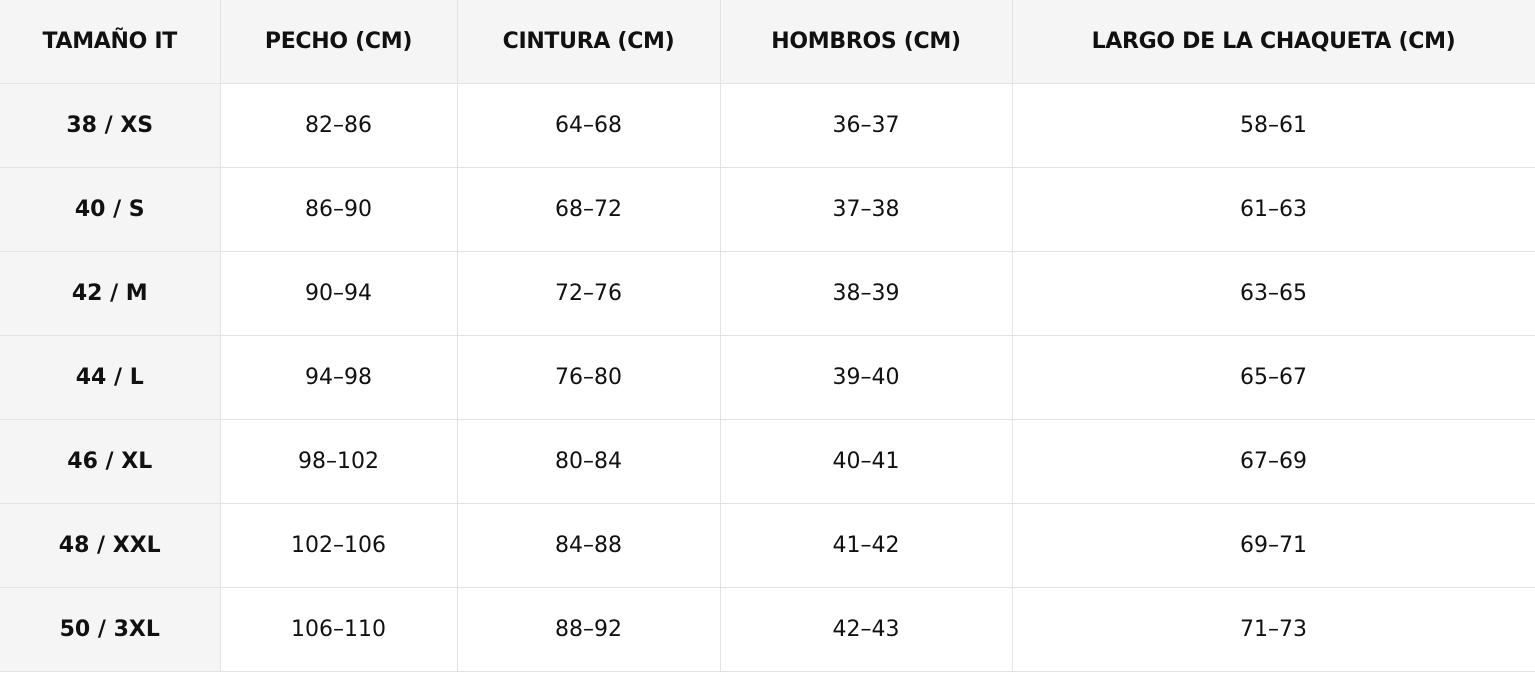  Describe the element at coordinates (338, 545) in the screenshot. I see `measure-cell: 102–106` at that location.